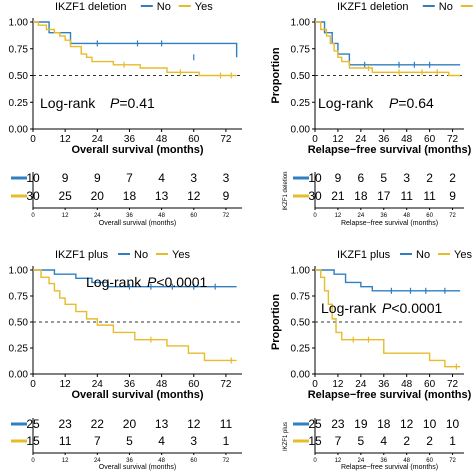 Image resolution: width=474 pixels, height=474 pixels. I want to click on risk-table-x-label: Relapse−free survival (months), so click(389, 223).